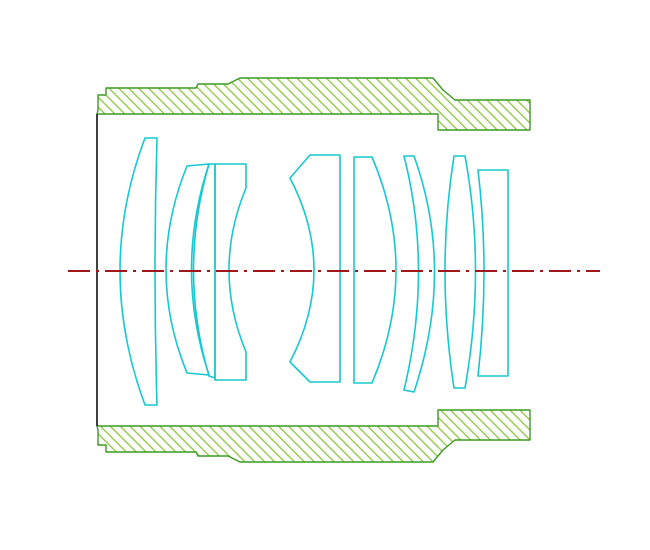  Describe the element at coordinates (230, 272) in the screenshot. I see `lens-3-cemented-rear` at that location.